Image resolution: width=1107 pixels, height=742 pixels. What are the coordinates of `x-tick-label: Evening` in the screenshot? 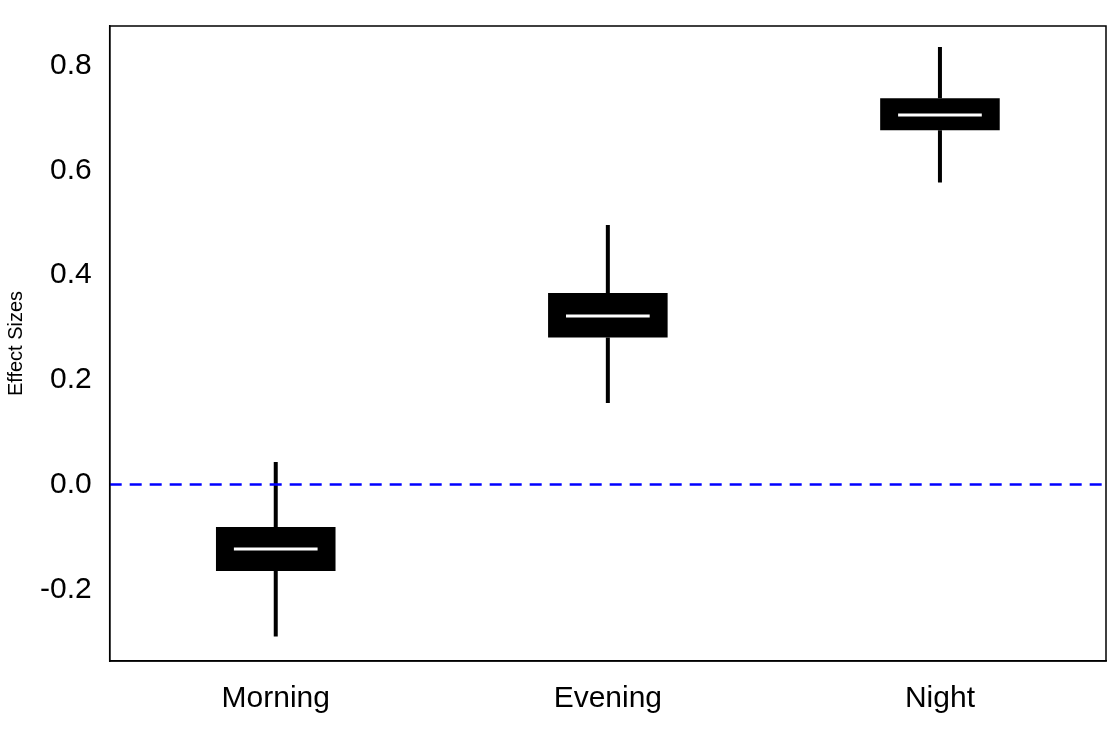 It's located at (608, 697).